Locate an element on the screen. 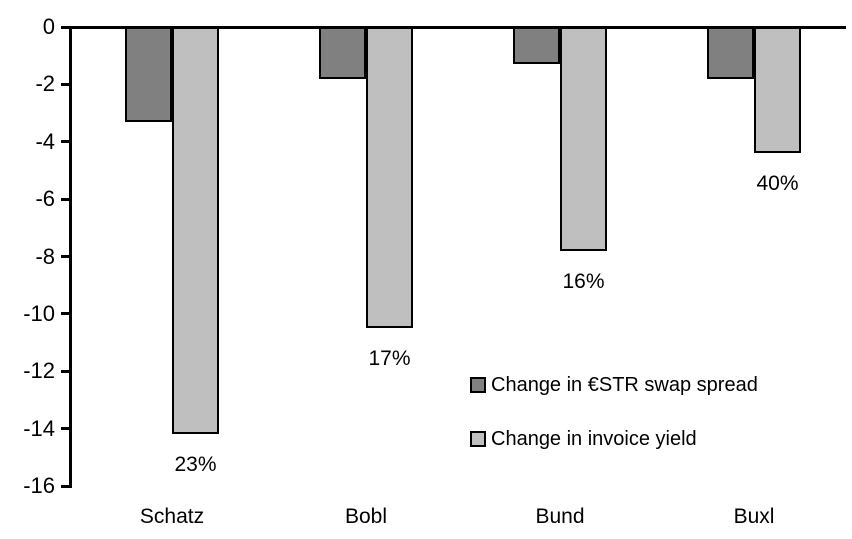  legend-label: Change in €STR swap spread is located at coordinates (624, 385).